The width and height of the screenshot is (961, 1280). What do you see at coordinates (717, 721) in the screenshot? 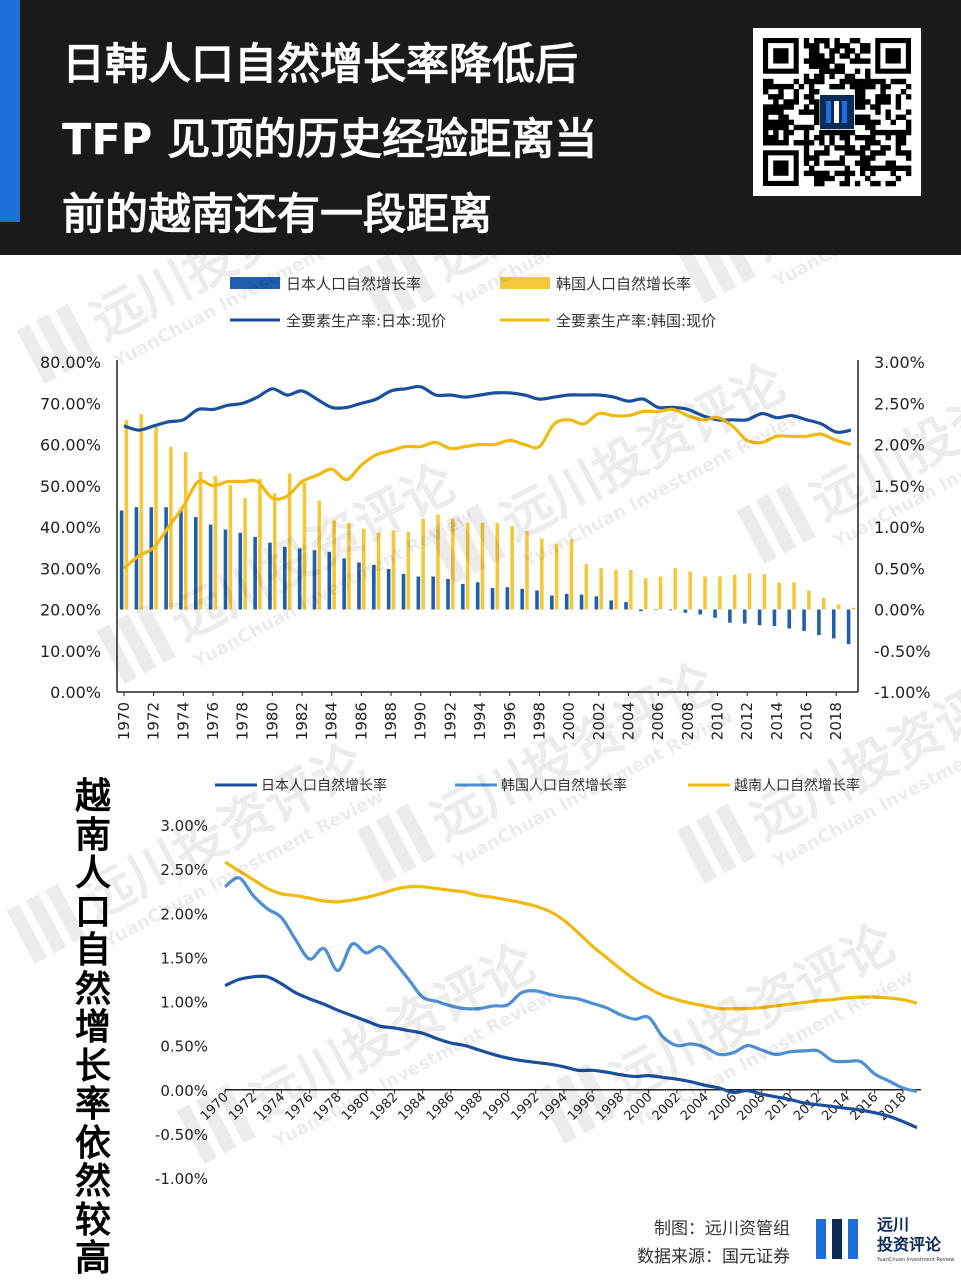
I see `x-tick-label: 2010` at bounding box center [717, 721].